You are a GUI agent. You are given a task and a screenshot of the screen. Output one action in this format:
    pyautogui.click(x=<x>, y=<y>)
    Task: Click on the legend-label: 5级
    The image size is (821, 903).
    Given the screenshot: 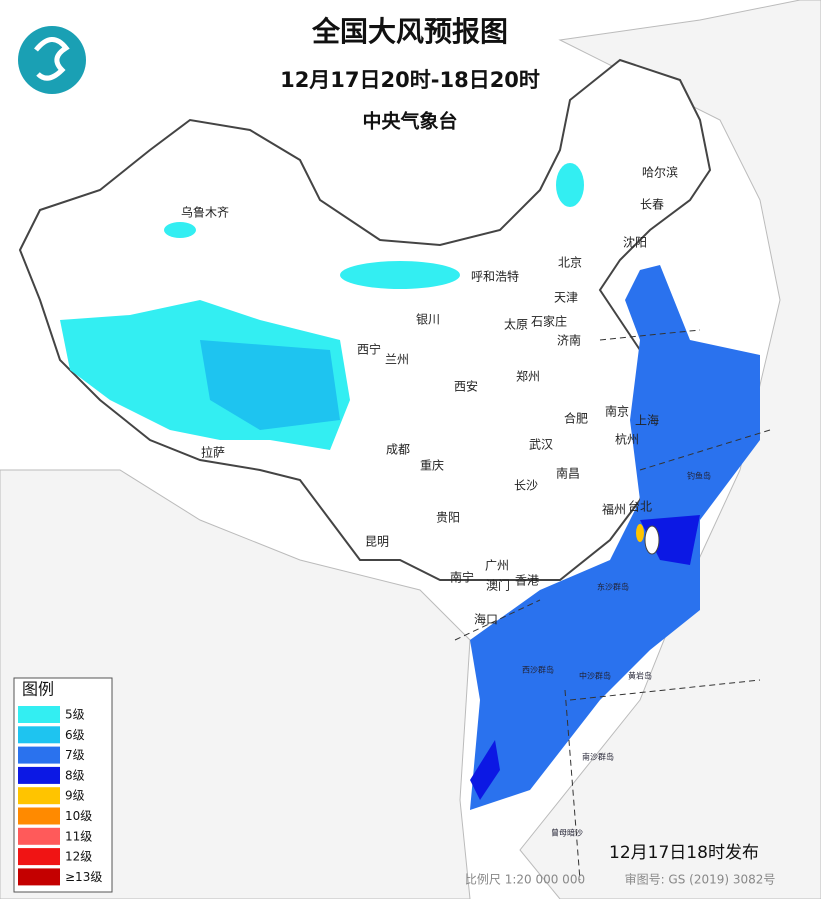 What is the action you would take?
    pyautogui.click(x=75, y=715)
    